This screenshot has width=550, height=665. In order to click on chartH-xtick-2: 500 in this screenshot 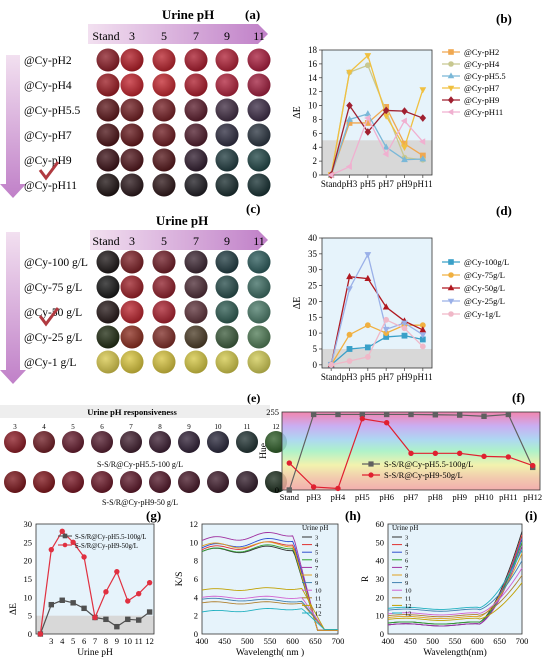, I will do `click(247, 641)`.